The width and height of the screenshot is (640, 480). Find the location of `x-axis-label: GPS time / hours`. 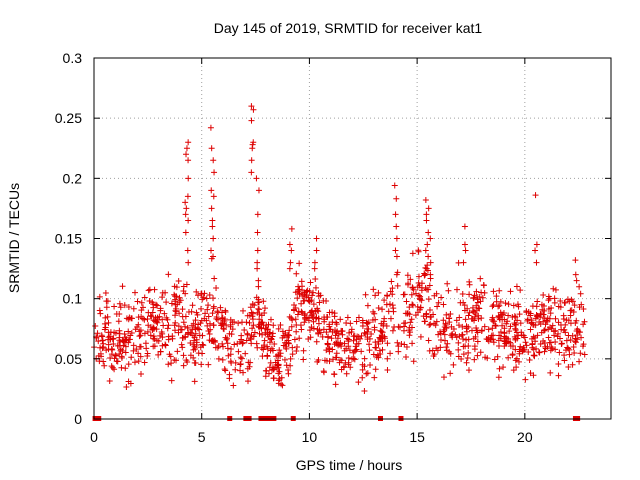

x-axis-label: GPS time / hours is located at coordinates (349, 465).